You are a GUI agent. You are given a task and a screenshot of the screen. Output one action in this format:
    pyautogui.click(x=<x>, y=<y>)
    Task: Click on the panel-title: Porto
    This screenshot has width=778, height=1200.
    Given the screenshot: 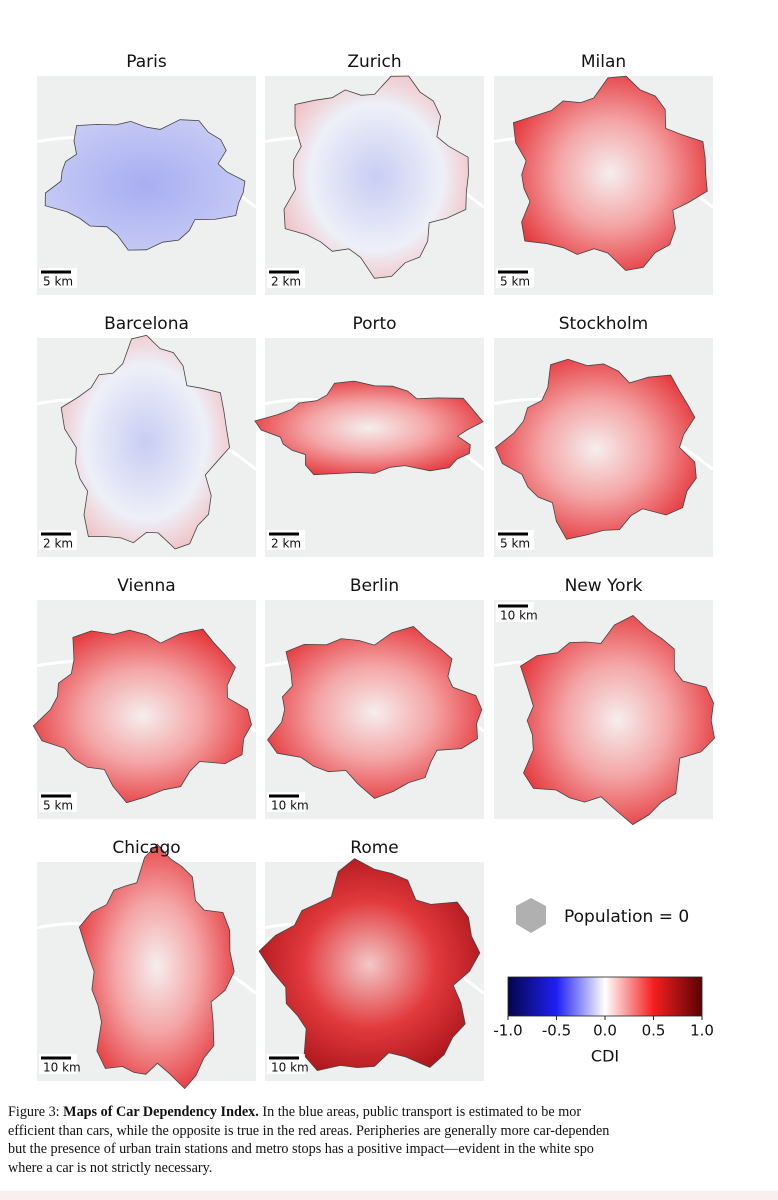 What is the action you would take?
    pyautogui.click(x=374, y=324)
    